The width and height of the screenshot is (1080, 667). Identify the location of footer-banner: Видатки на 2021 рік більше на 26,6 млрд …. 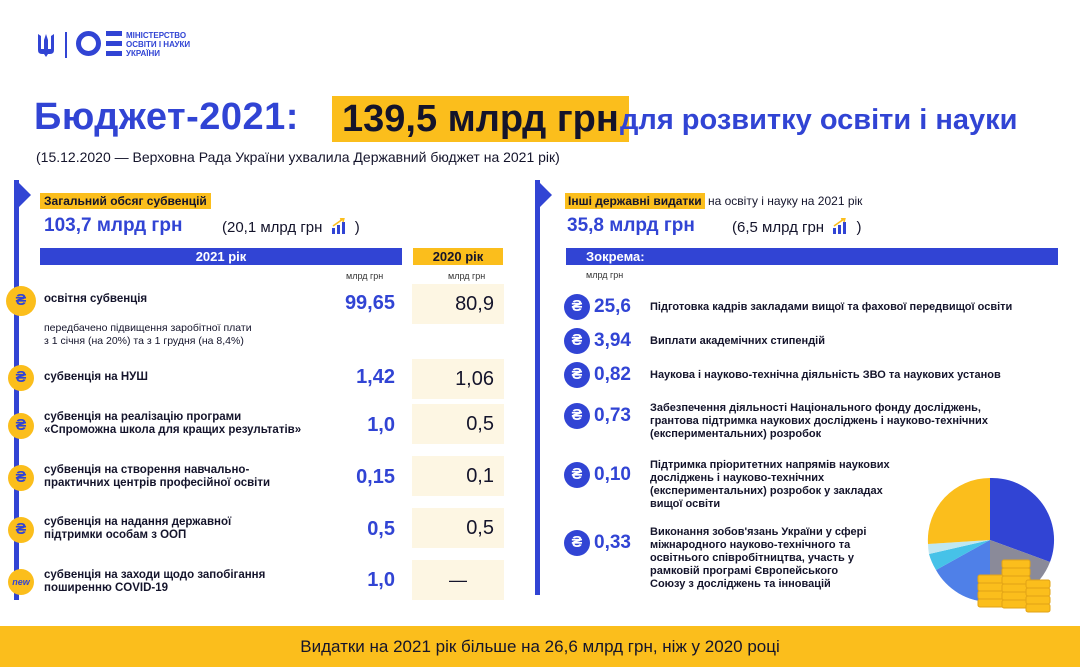
(540, 646).